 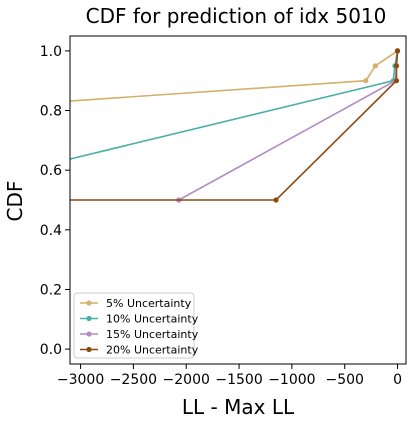 I want to click on legend-box, so click(x=134, y=325).